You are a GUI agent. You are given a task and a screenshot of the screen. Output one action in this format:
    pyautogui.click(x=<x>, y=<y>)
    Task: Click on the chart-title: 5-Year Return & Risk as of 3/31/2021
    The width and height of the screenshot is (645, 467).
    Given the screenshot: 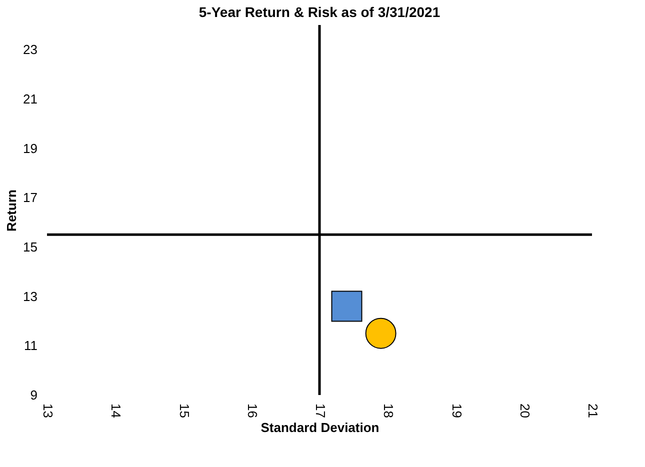 What is the action you would take?
    pyautogui.click(x=319, y=12)
    